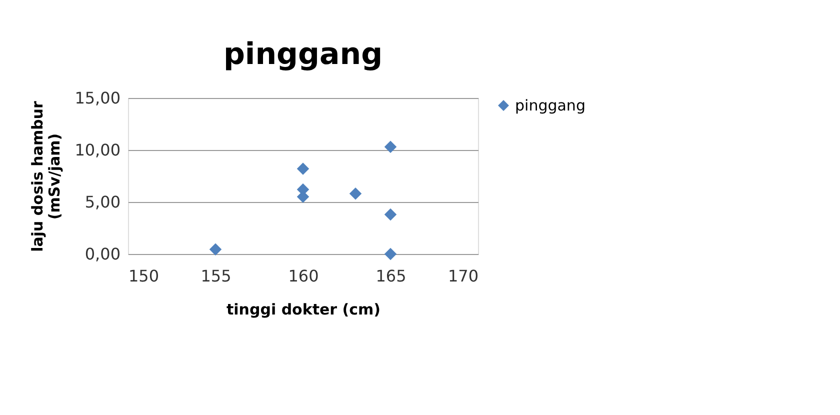 The image size is (840, 415). I want to click on y-tick-label: 15,00, so click(97, 98).